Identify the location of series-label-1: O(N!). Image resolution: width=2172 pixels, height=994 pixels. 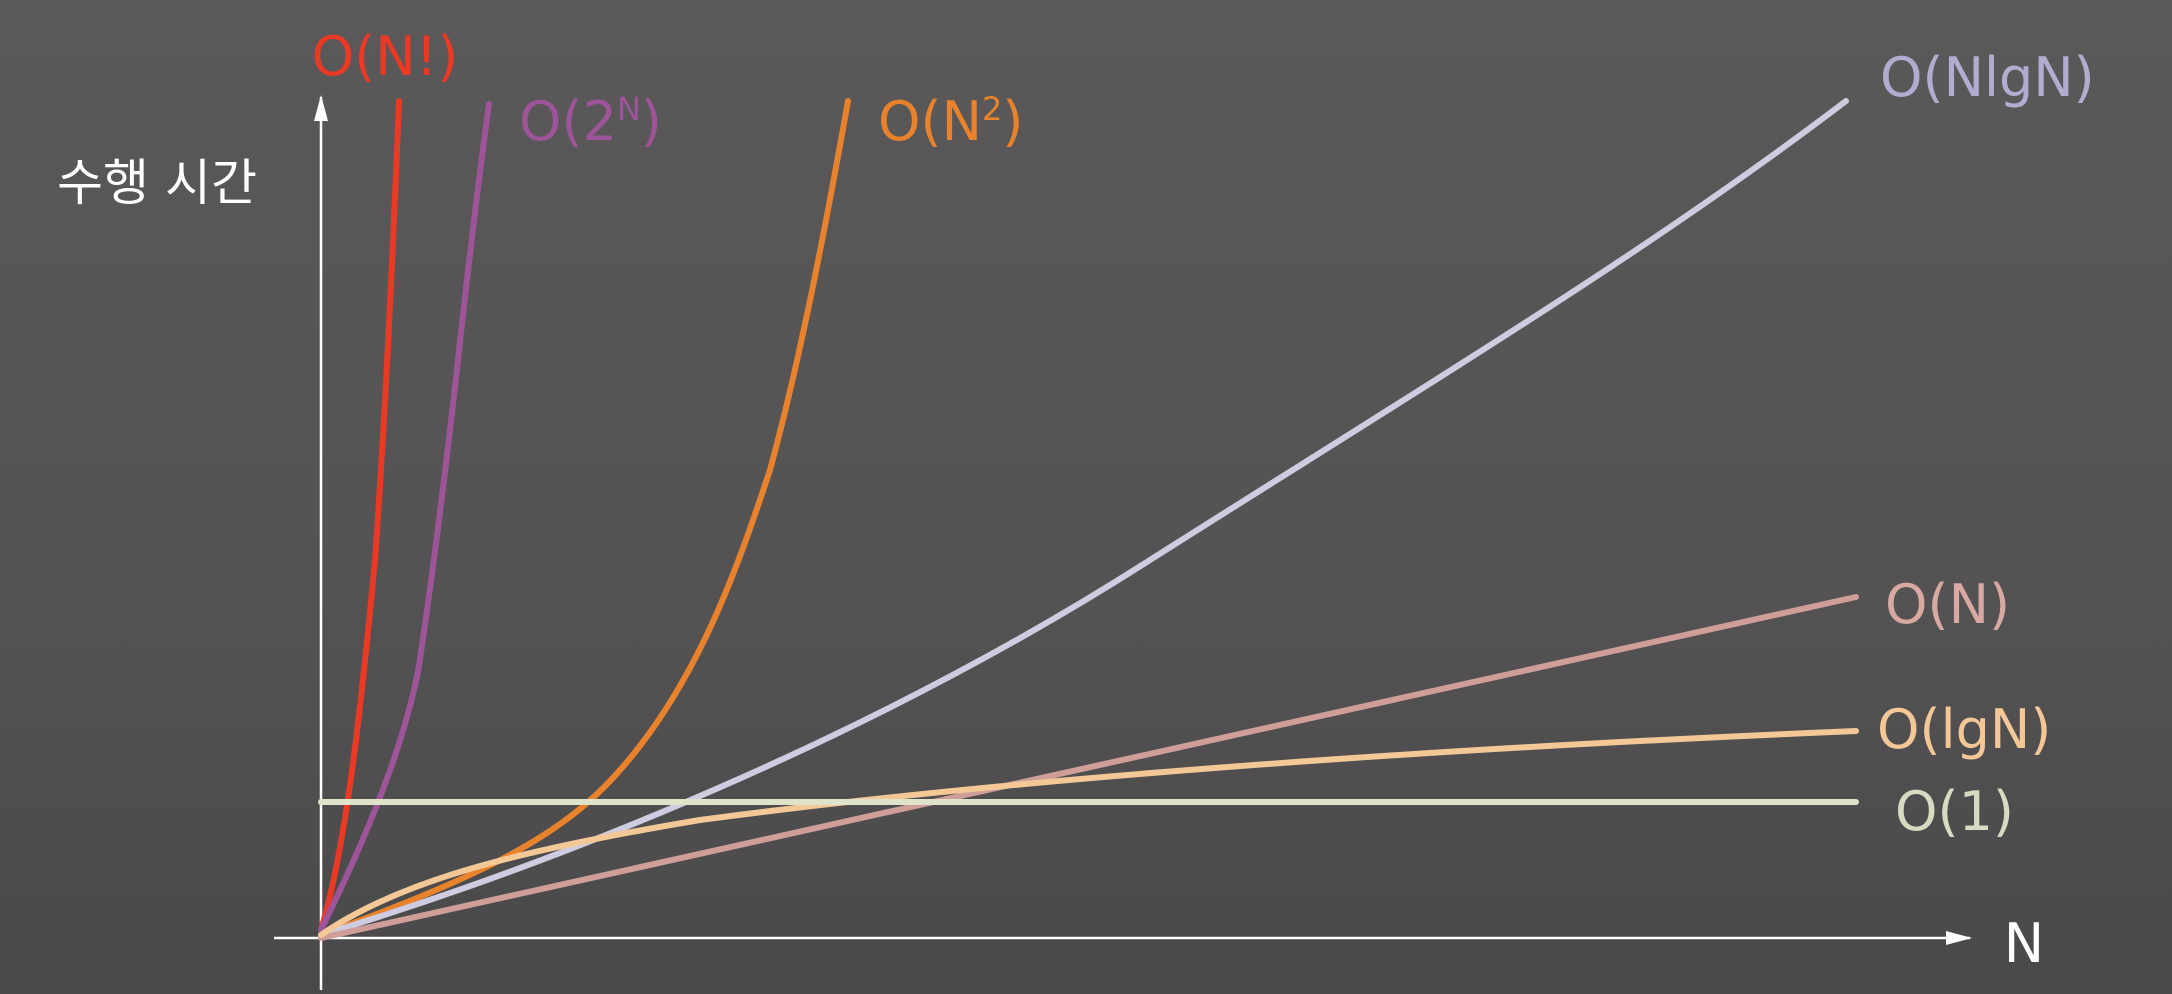
(385, 56).